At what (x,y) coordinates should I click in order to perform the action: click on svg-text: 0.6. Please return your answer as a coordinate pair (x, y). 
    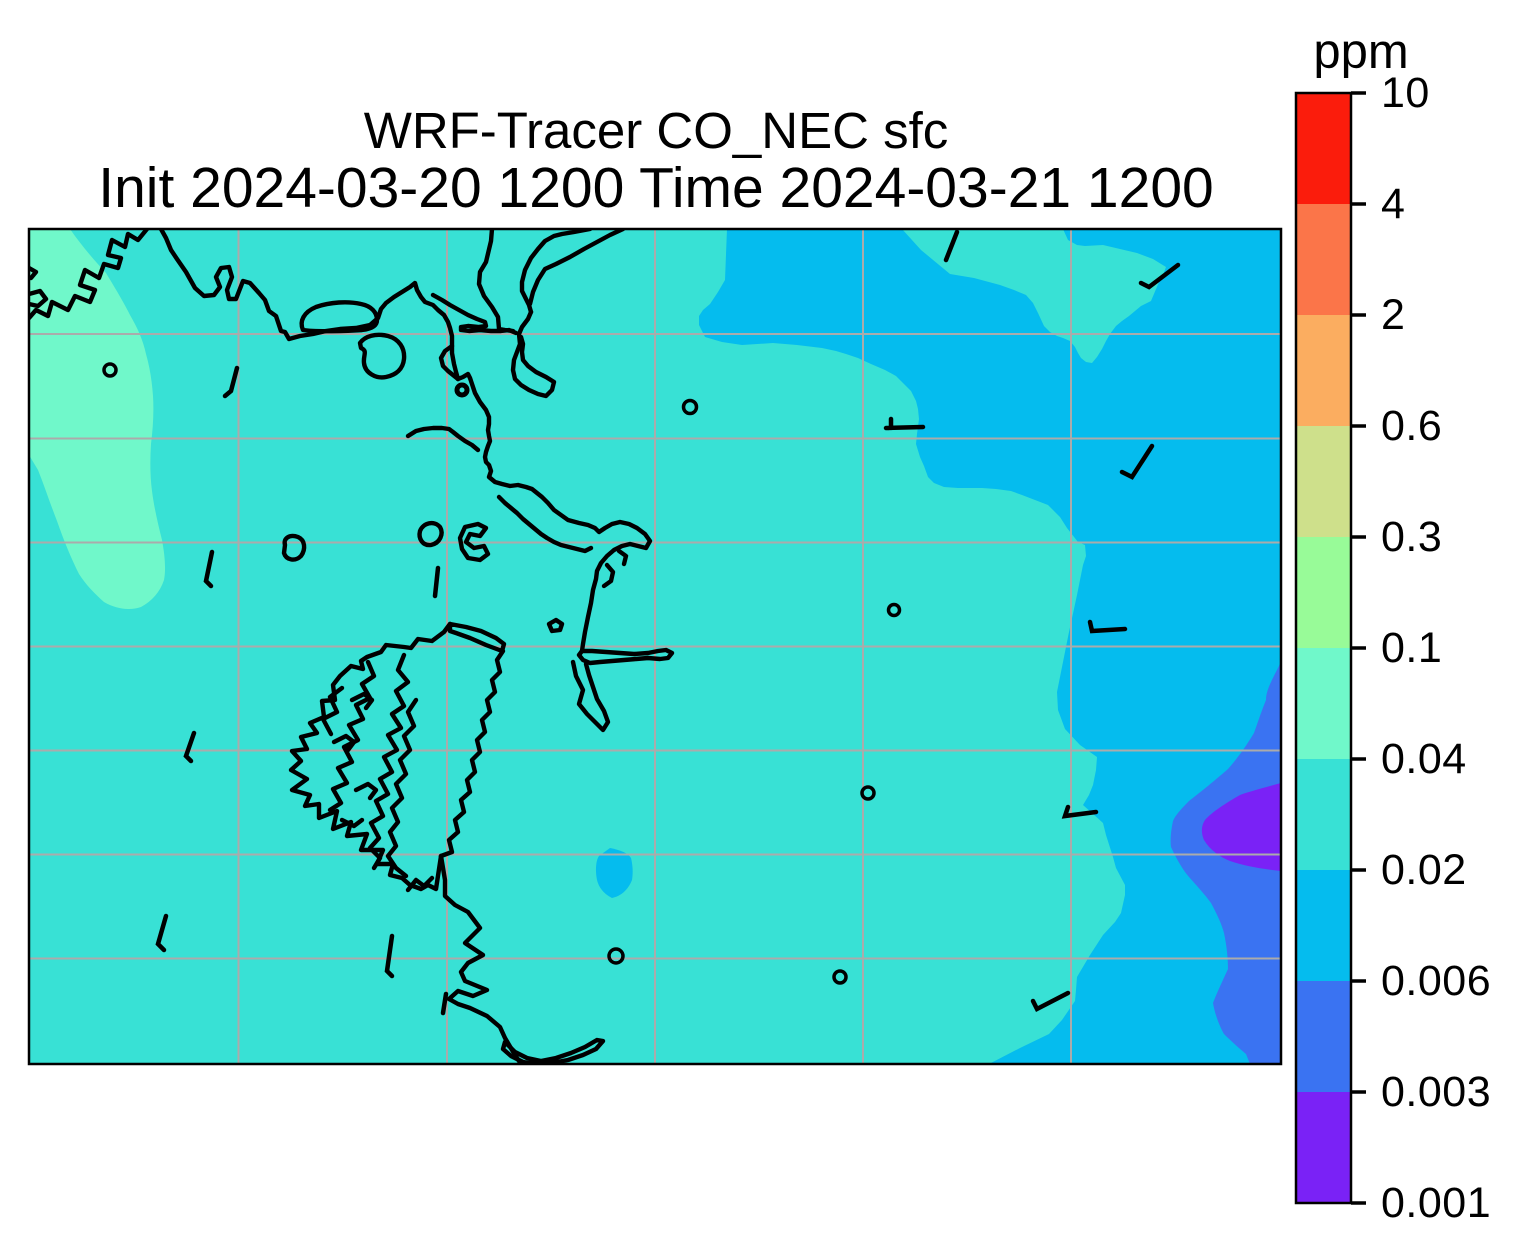
    Looking at the image, I should click on (1411, 426).